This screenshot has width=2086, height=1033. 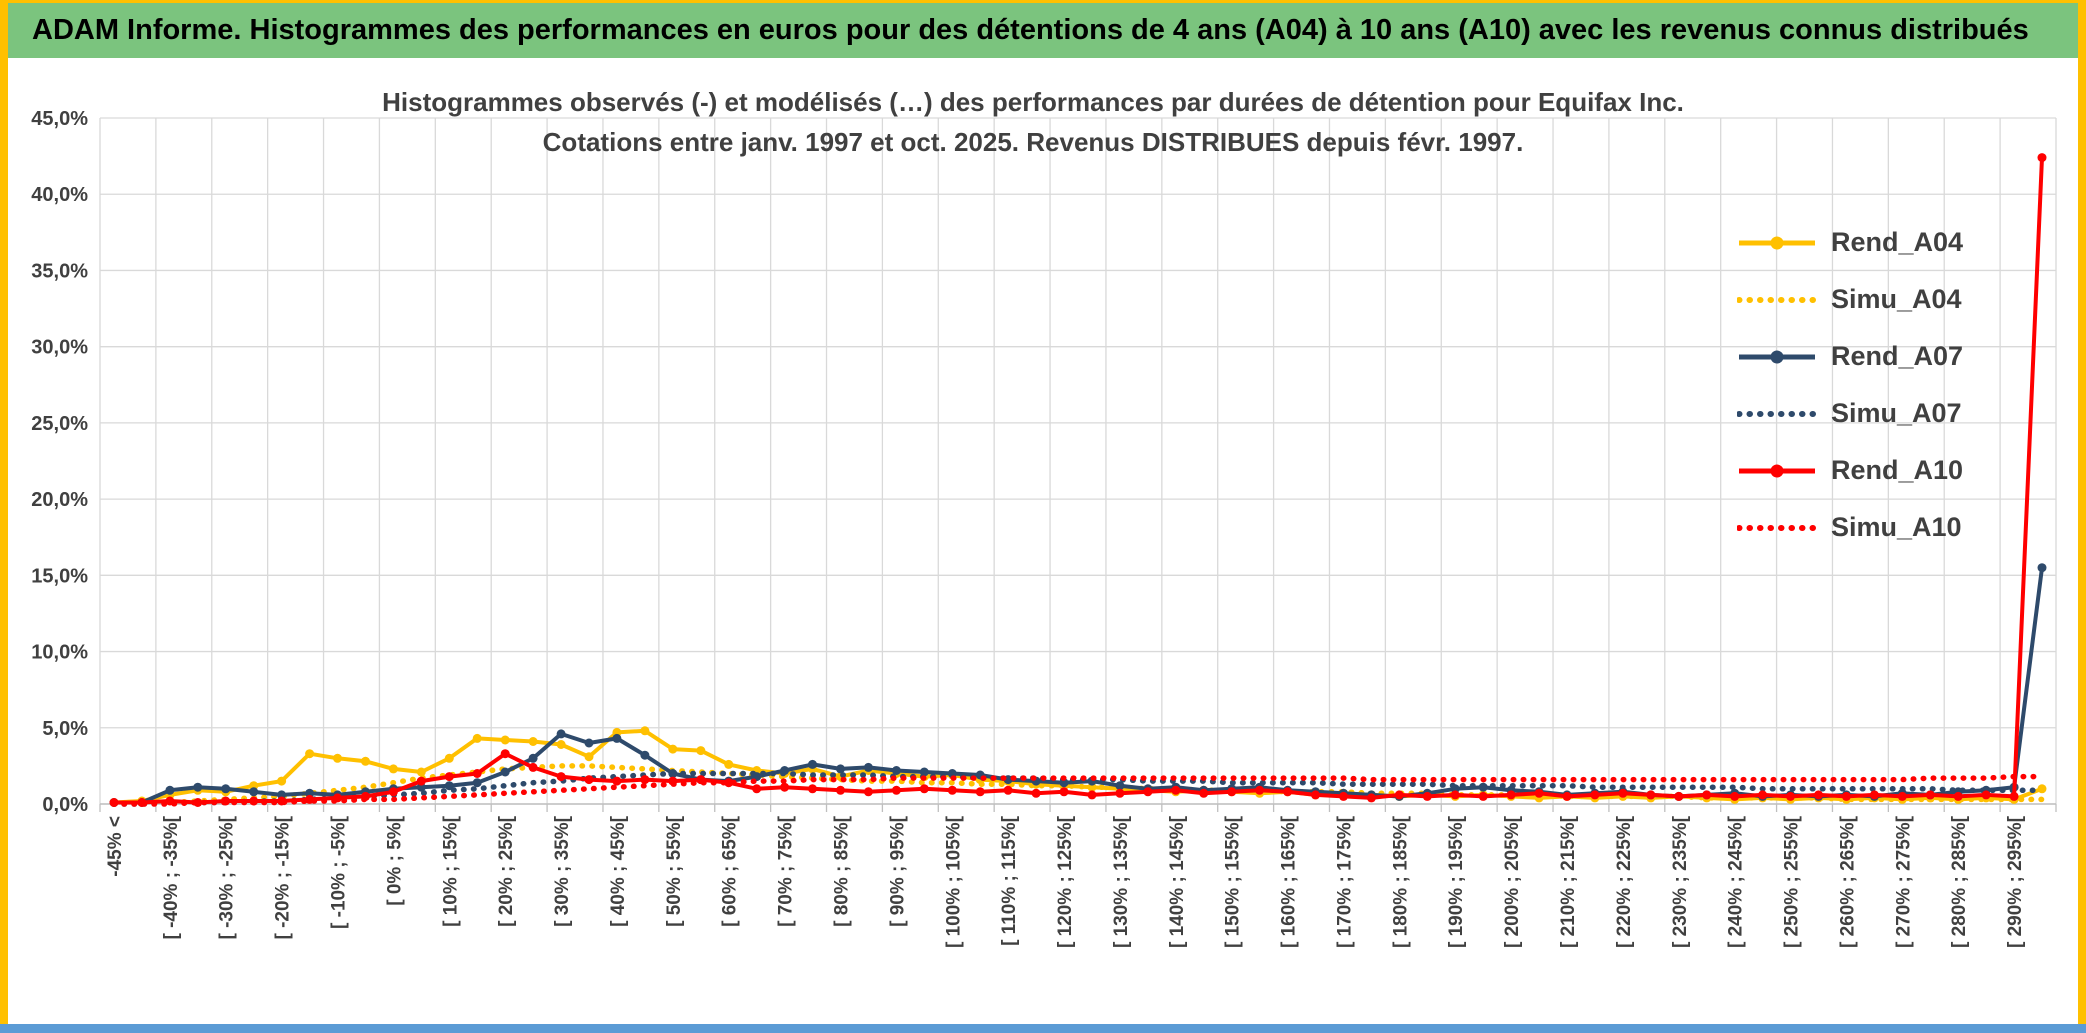 I want to click on series-line-Simu_A04, so click(x=1078, y=785).